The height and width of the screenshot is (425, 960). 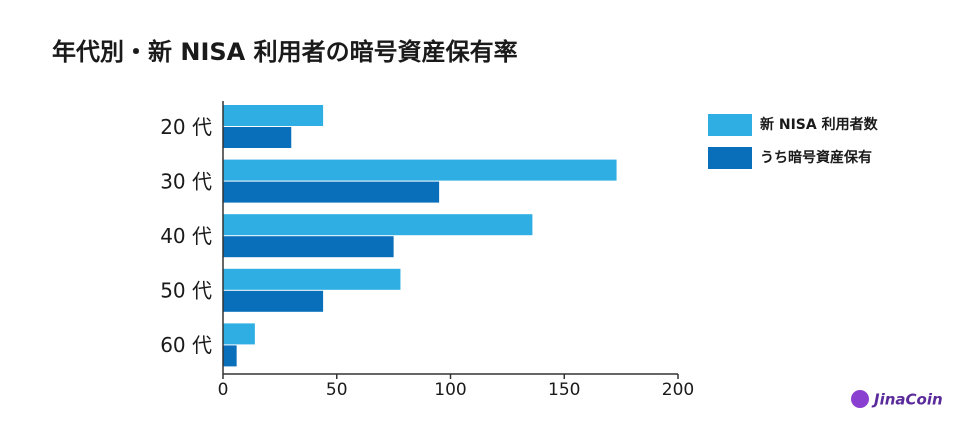 What do you see at coordinates (186, 127) in the screenshot?
I see `y-tick-label: 20 代` at bounding box center [186, 127].